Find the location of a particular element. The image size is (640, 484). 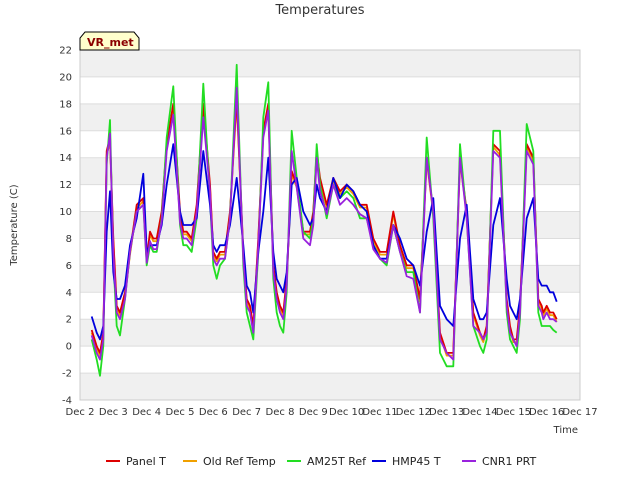

x-tick-label: Dec 13 is located at coordinates (446, 412).